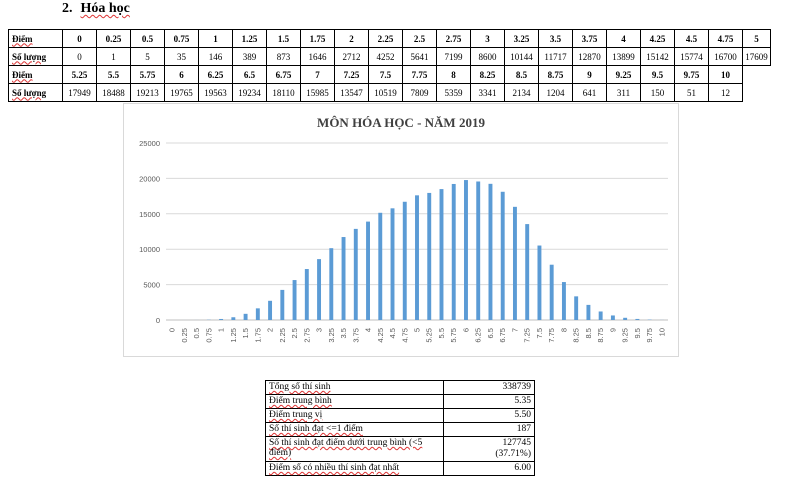 The height and width of the screenshot is (496, 800). What do you see at coordinates (354, 401) in the screenshot?
I see `stats-label: Điểm trung bình` at bounding box center [354, 401].